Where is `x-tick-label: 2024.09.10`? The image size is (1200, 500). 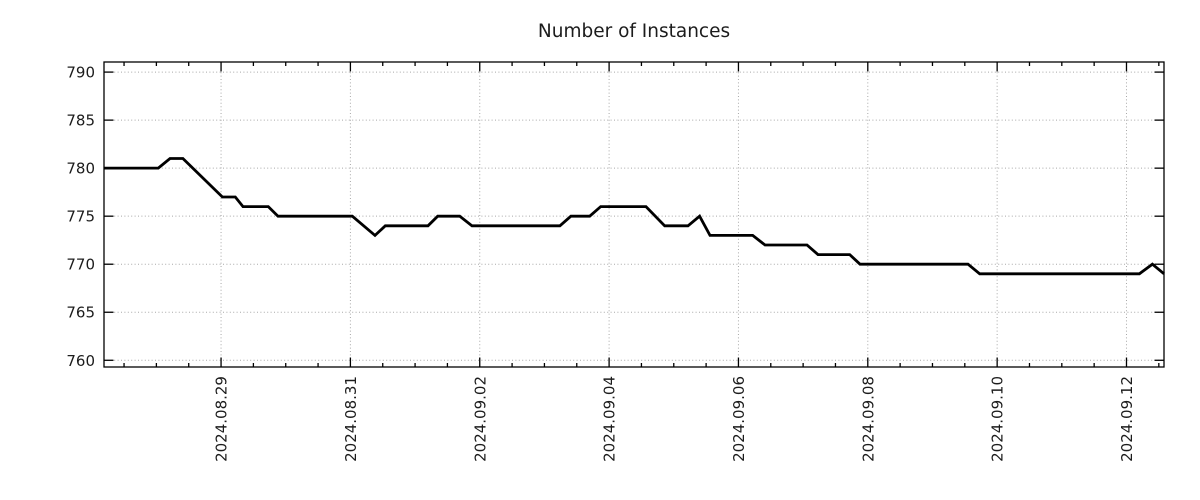
x-tick-label: 2024.09.10 is located at coordinates (998, 419).